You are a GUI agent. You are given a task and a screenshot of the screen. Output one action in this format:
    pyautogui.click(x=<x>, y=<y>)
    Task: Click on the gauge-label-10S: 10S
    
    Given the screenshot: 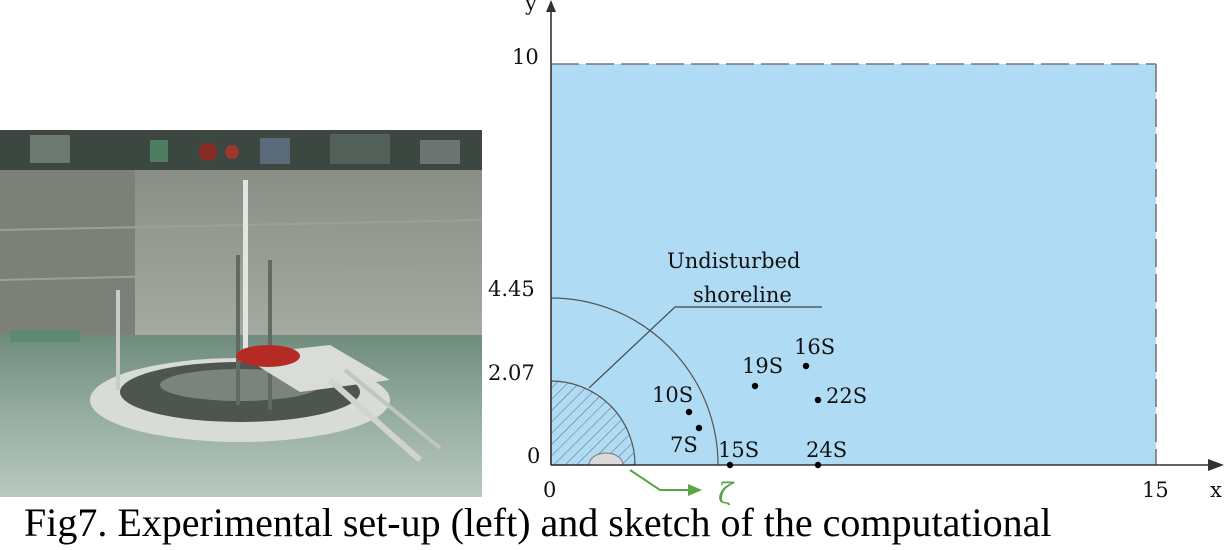 What is the action you would take?
    pyautogui.click(x=672, y=395)
    